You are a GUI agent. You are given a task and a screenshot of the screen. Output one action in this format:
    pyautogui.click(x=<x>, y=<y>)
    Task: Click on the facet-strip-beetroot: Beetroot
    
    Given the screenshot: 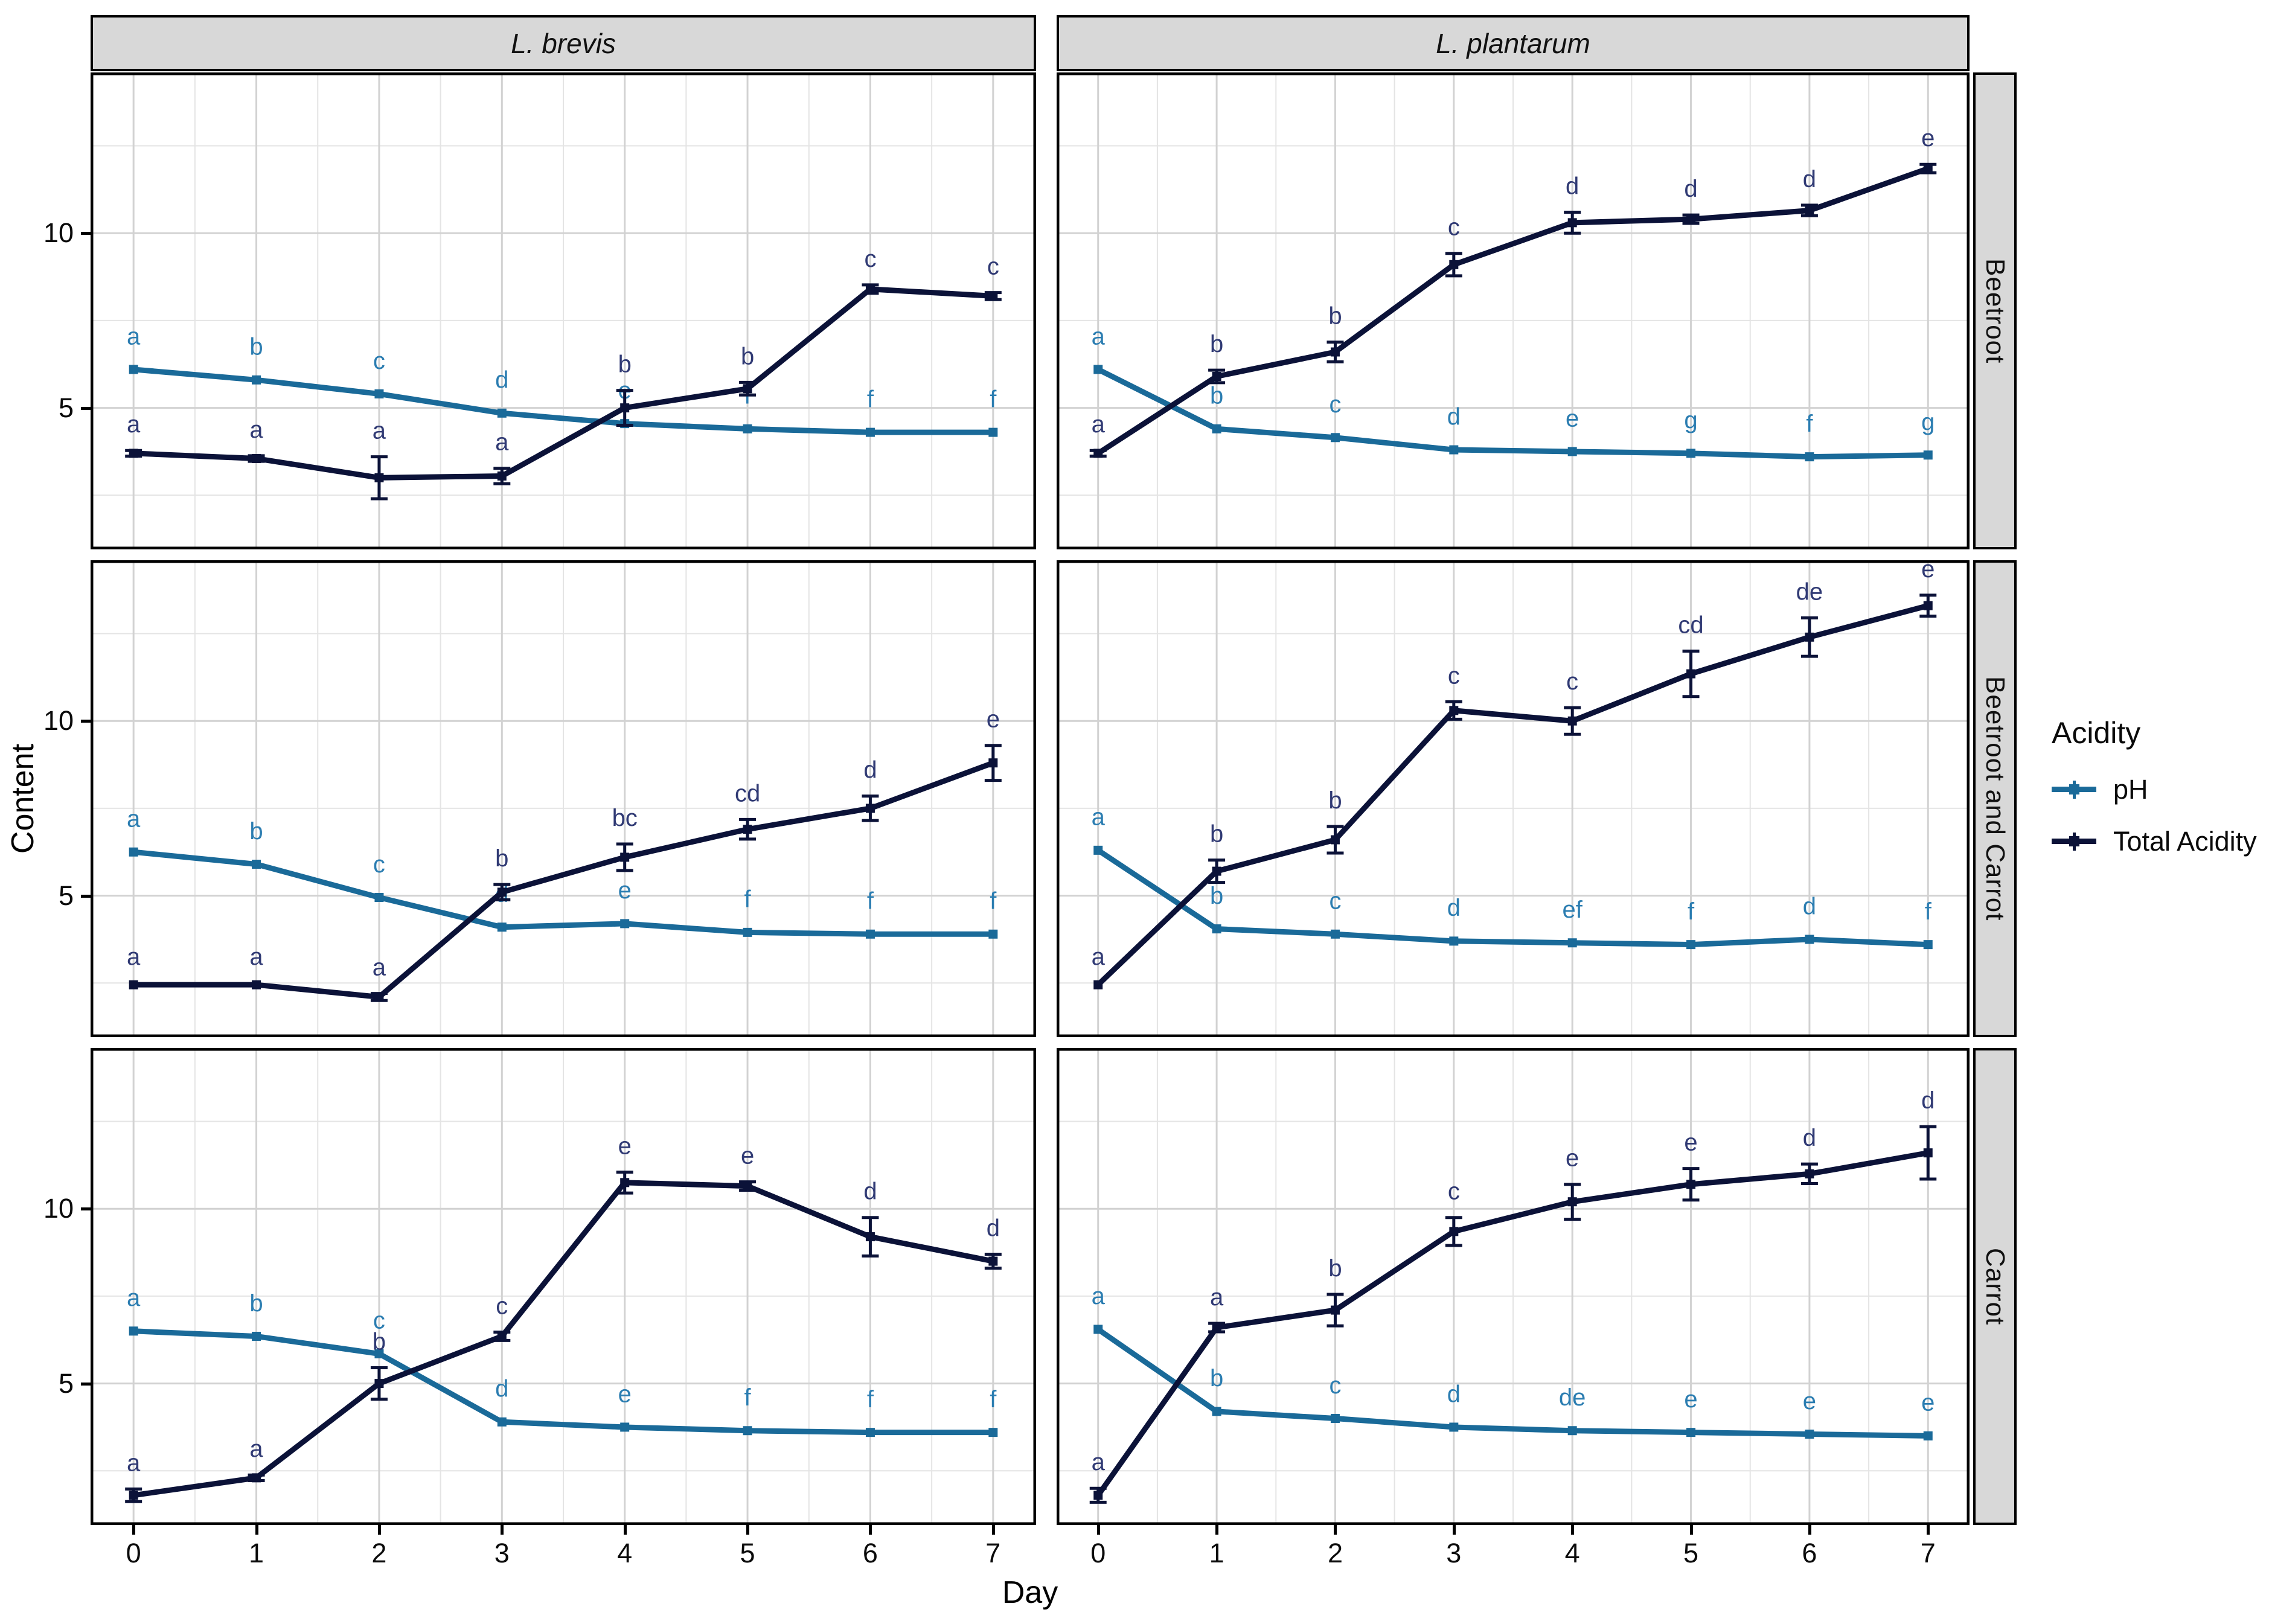 What is the action you would take?
    pyautogui.click(x=1995, y=310)
    